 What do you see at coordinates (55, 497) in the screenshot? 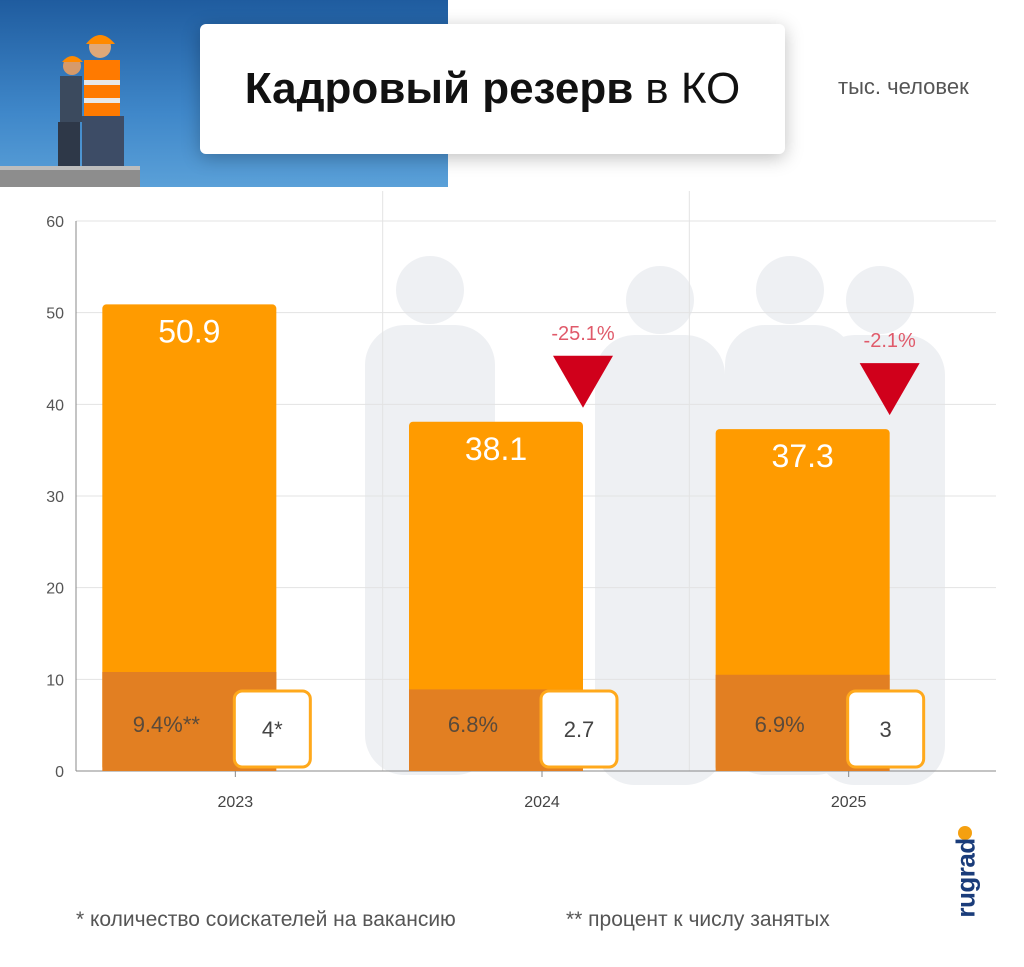
I see `y-tick-label: 30` at bounding box center [55, 497].